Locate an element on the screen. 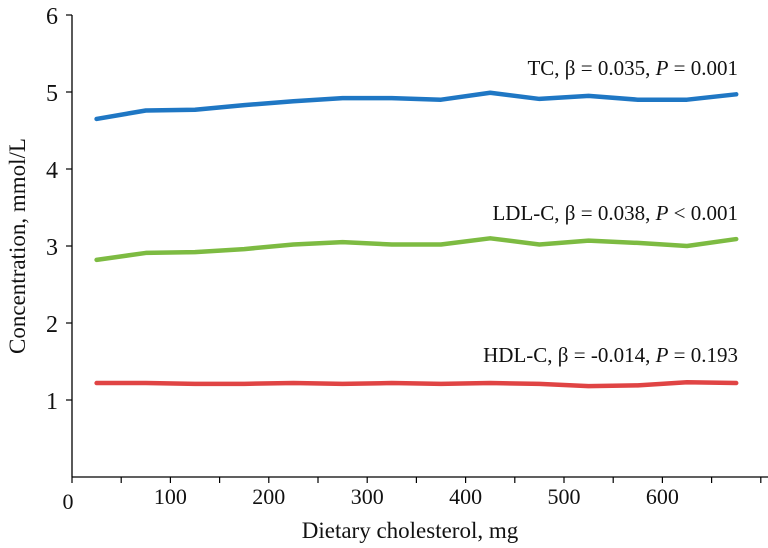 This screenshot has height=548, width=768. x-tick-label: 600 is located at coordinates (662, 496).